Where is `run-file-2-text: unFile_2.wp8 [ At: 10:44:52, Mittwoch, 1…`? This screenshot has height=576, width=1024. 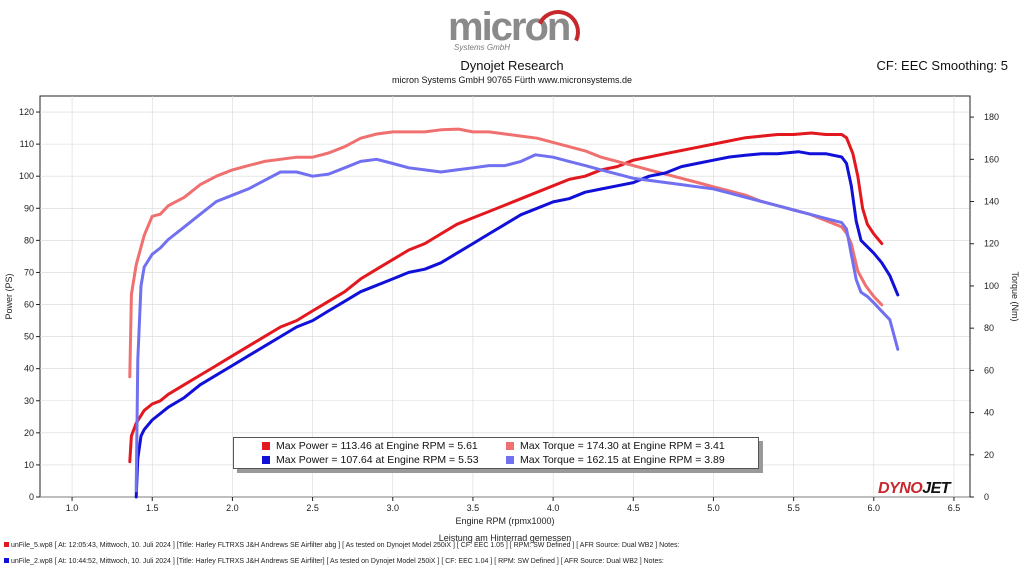
run-file-2-text: unFile_2.wp8 [ At: 10:44:52, Mittwoch, 1… is located at coordinates (337, 561).